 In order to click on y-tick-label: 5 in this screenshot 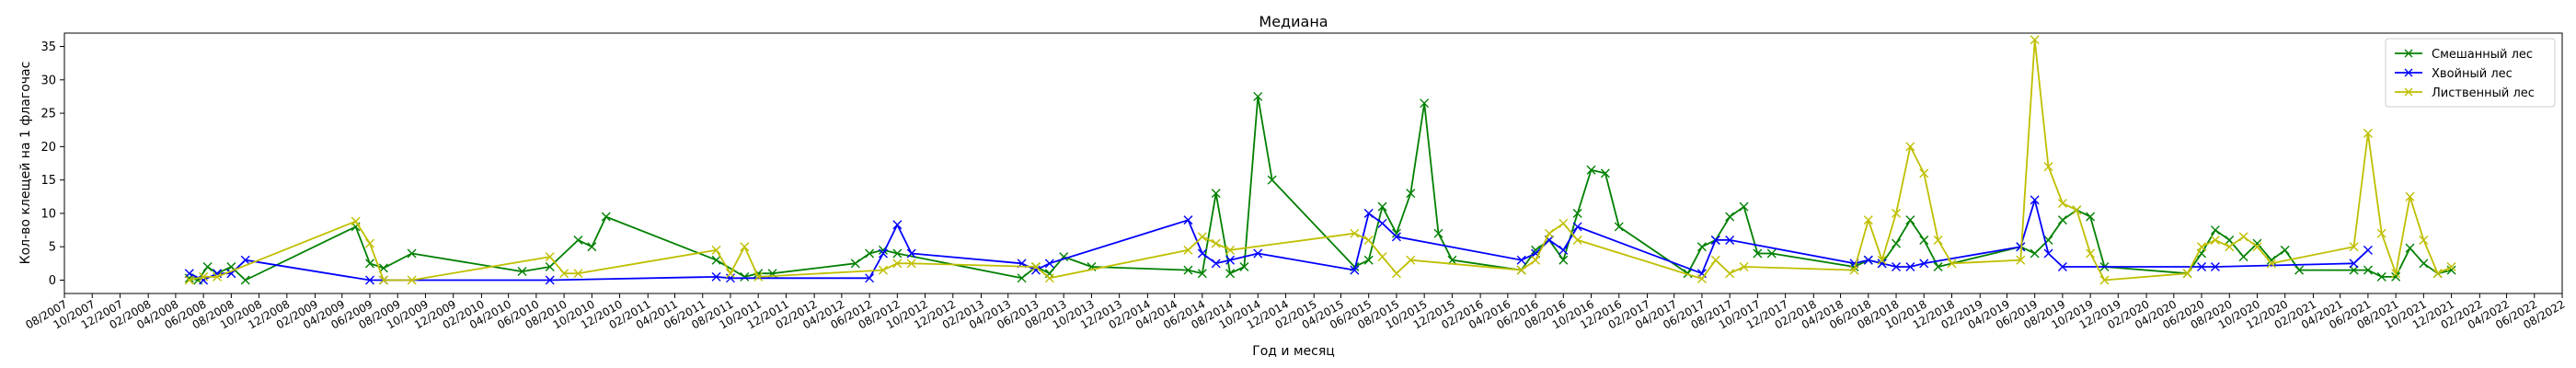, I will do `click(52, 248)`.